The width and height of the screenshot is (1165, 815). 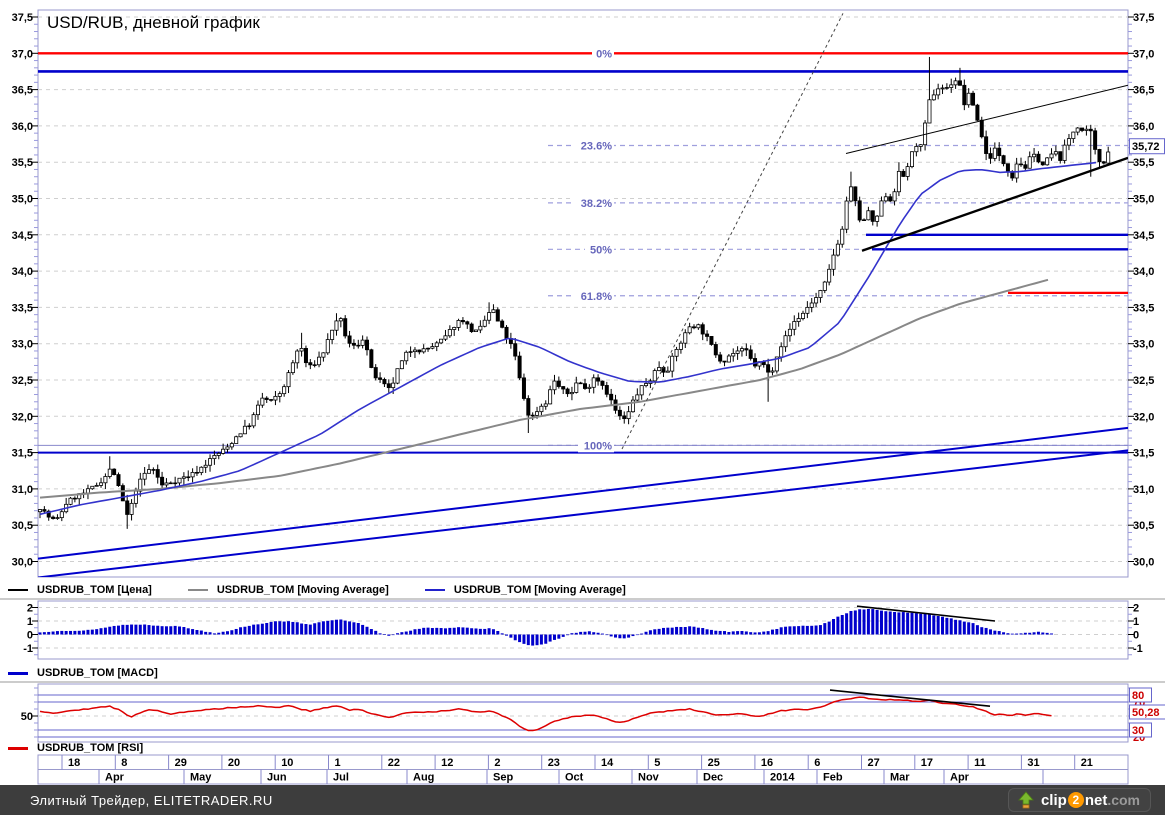 What do you see at coordinates (124, 763) in the screenshot?
I see `date-label: 8` at bounding box center [124, 763].